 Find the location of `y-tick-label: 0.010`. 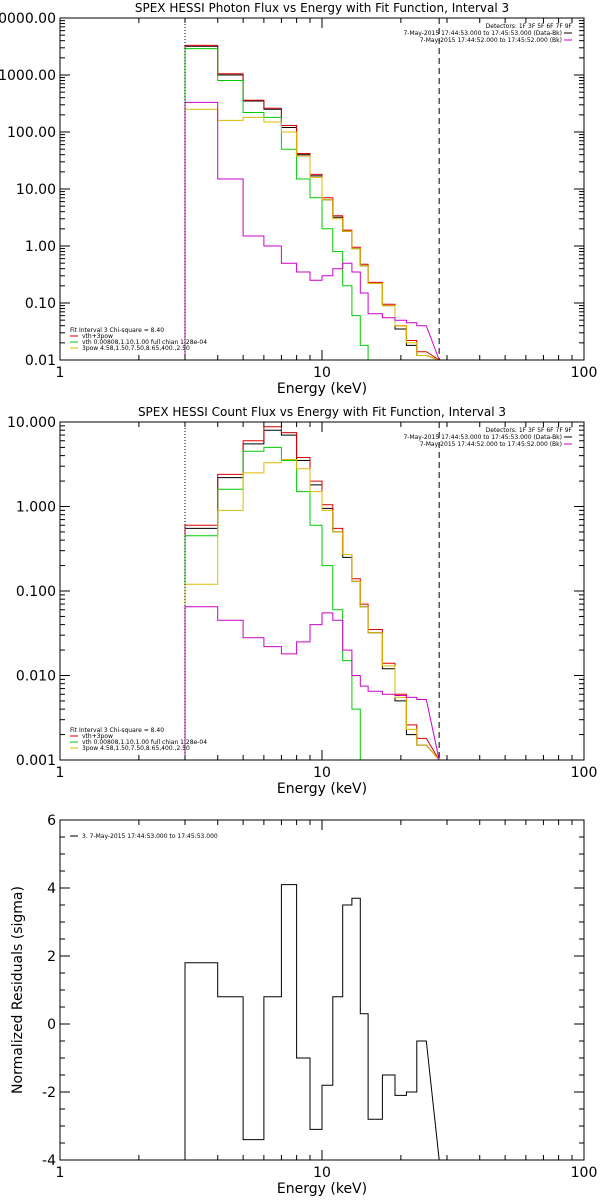

y-tick-label: 0.010 is located at coordinates (36, 677).